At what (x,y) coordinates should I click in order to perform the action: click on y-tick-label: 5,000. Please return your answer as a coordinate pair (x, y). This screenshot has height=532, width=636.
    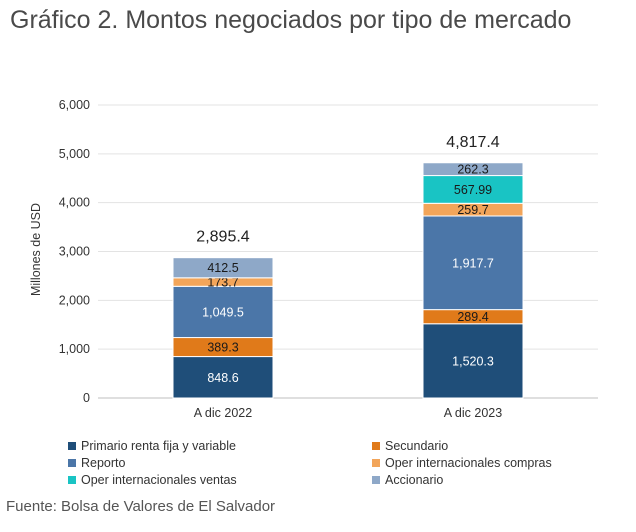
    Looking at the image, I should click on (74, 154).